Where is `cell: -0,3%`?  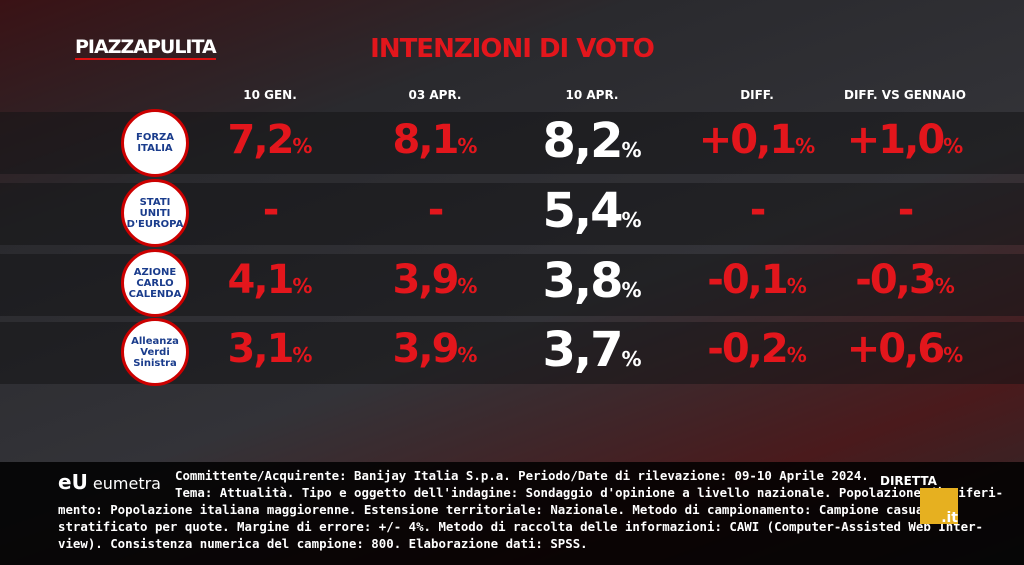
cell: -0,3% is located at coordinates (905, 280).